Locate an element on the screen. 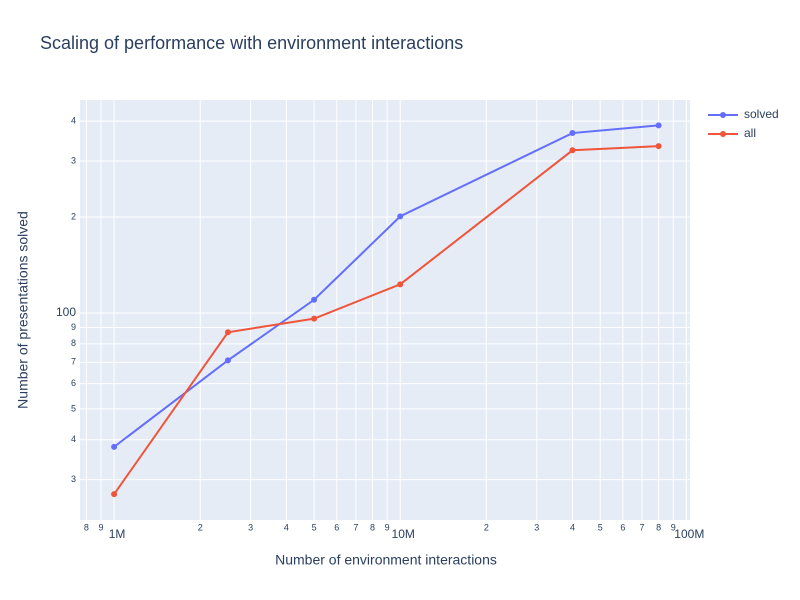  x-tick-label: 100M is located at coordinates (689, 534).